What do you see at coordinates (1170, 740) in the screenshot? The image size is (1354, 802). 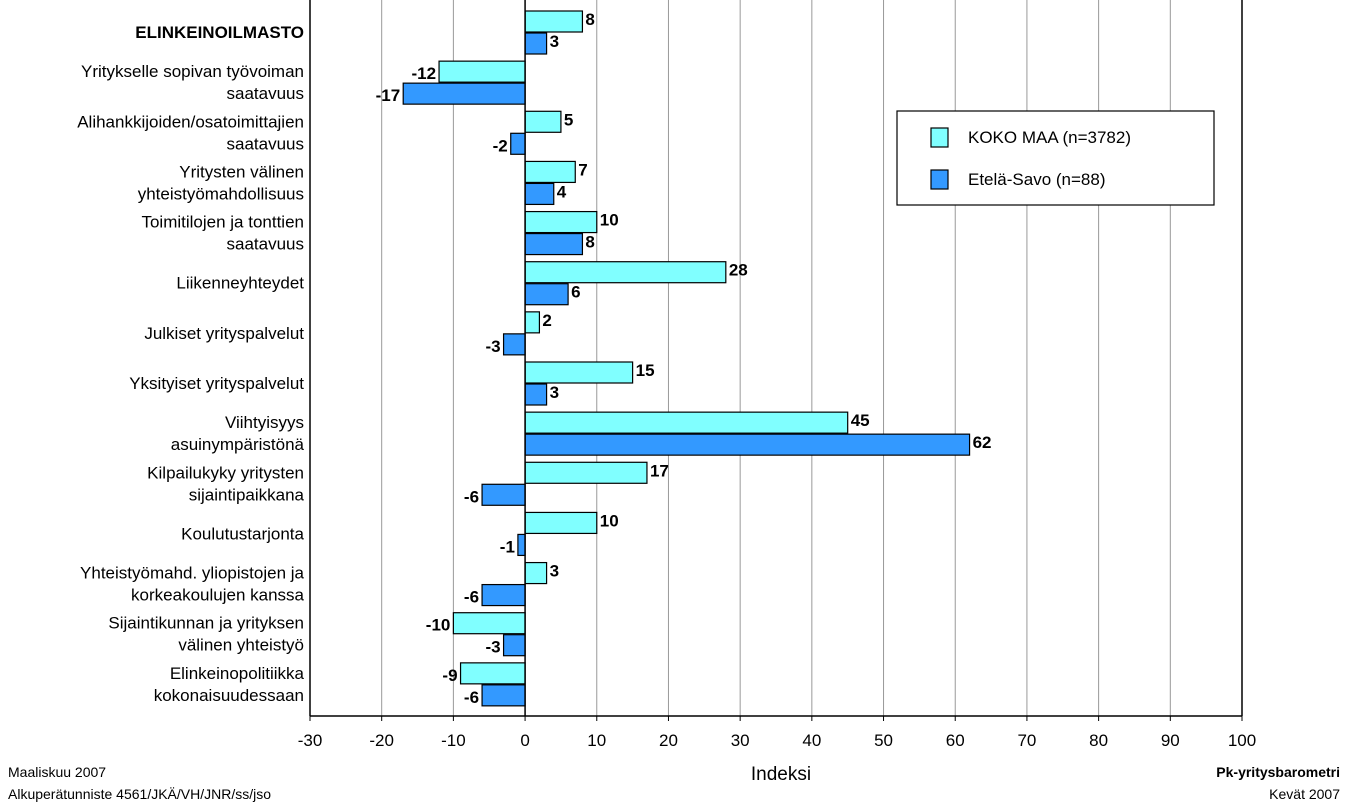 I see `x-tick-label: 90` at bounding box center [1170, 740].